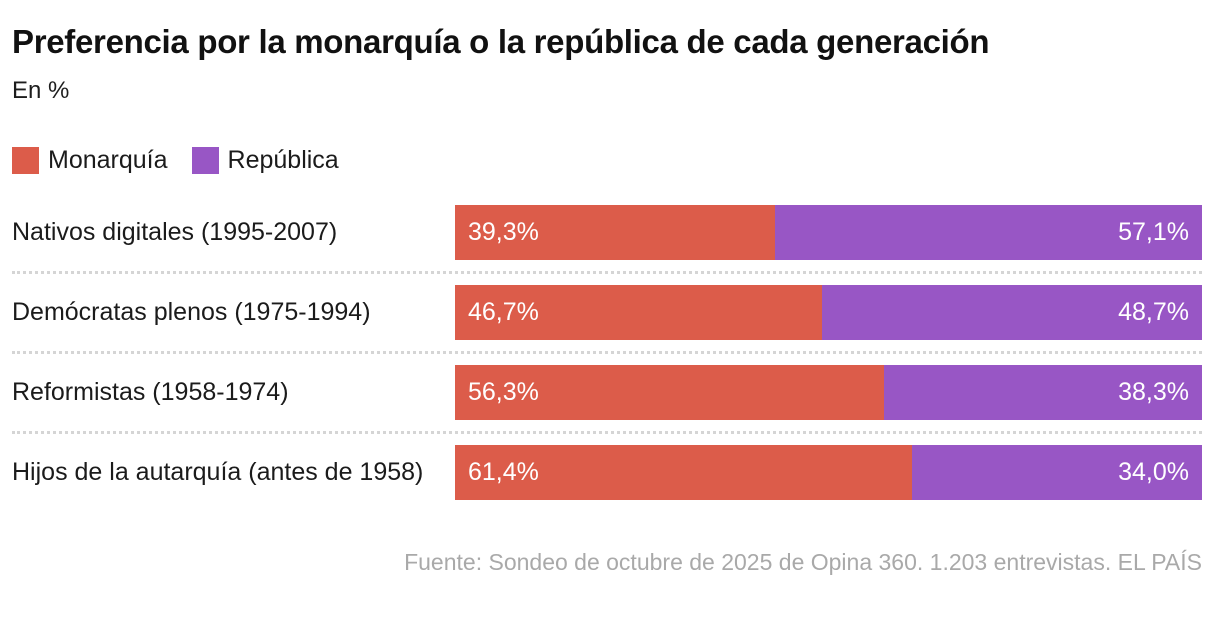 The width and height of the screenshot is (1220, 642). What do you see at coordinates (683, 472) in the screenshot?
I see `monarquia-bar-segment: 61,4%` at bounding box center [683, 472].